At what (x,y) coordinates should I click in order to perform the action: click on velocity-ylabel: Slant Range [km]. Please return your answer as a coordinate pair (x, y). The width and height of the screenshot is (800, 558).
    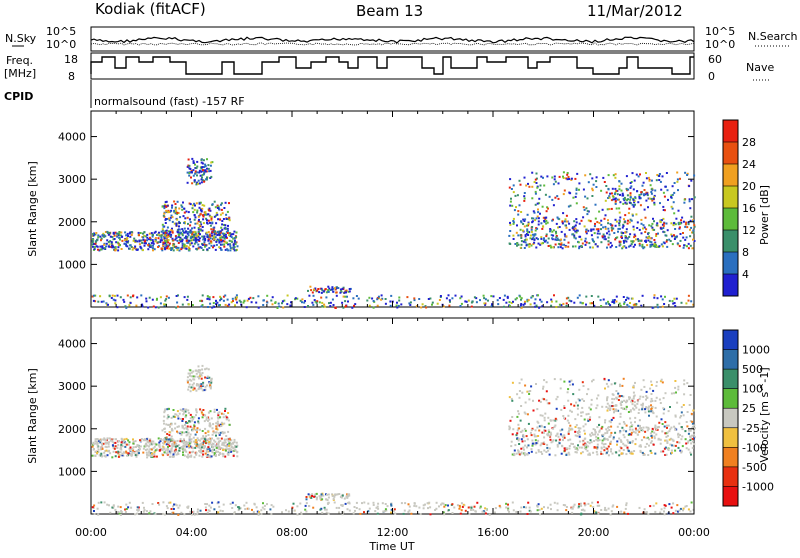
    Looking at the image, I should click on (32, 416).